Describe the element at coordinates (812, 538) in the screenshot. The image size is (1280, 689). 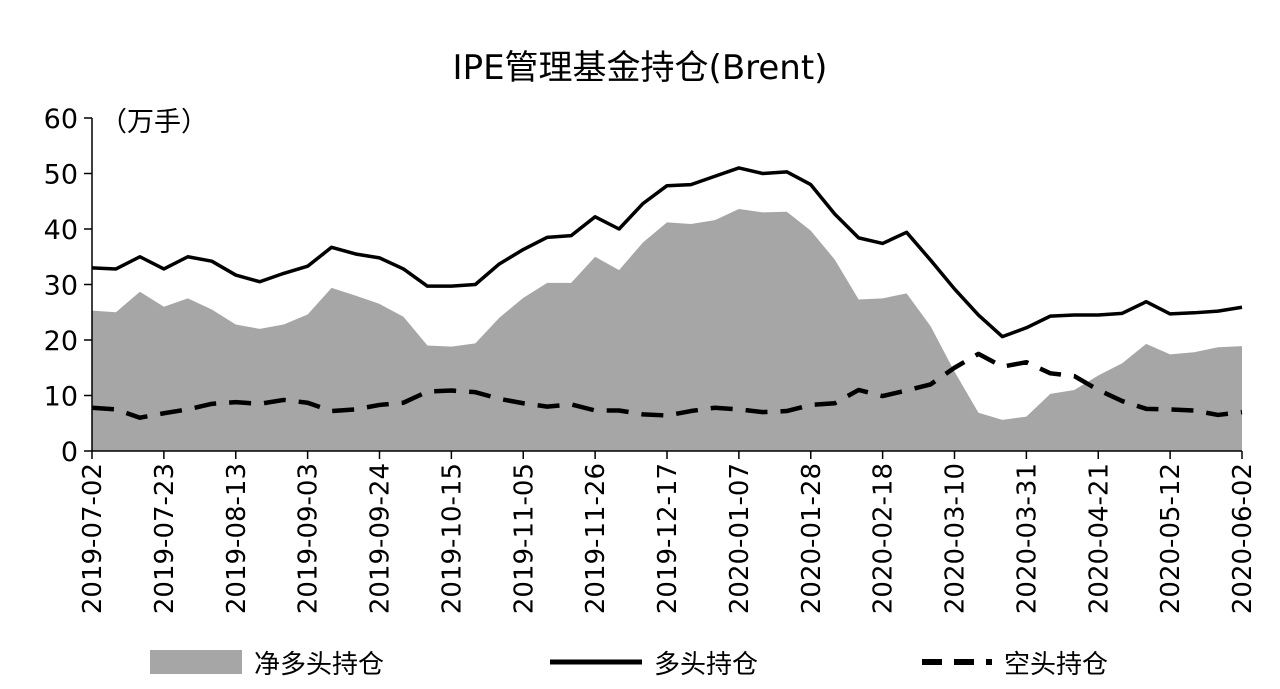
I see `x-tick-label: 2020-01-28` at that location.